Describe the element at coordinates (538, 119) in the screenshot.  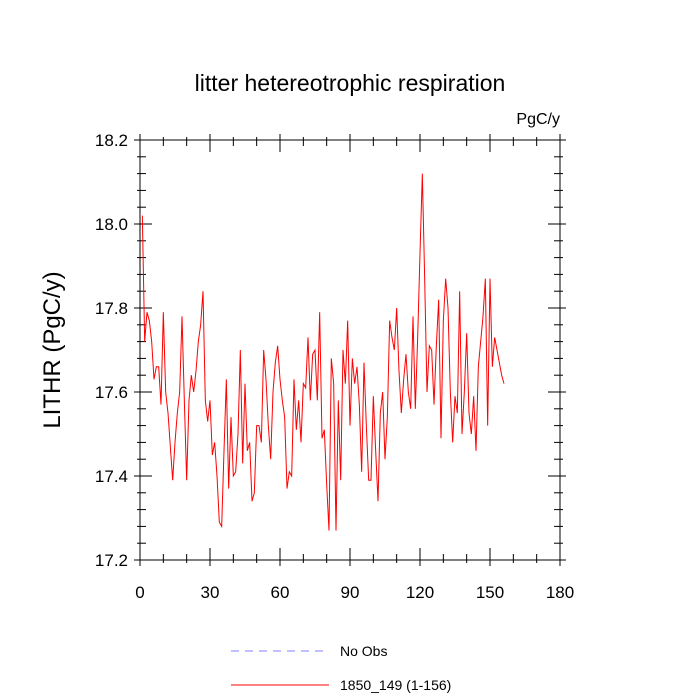
I see `units-label: PgC/y` at that location.